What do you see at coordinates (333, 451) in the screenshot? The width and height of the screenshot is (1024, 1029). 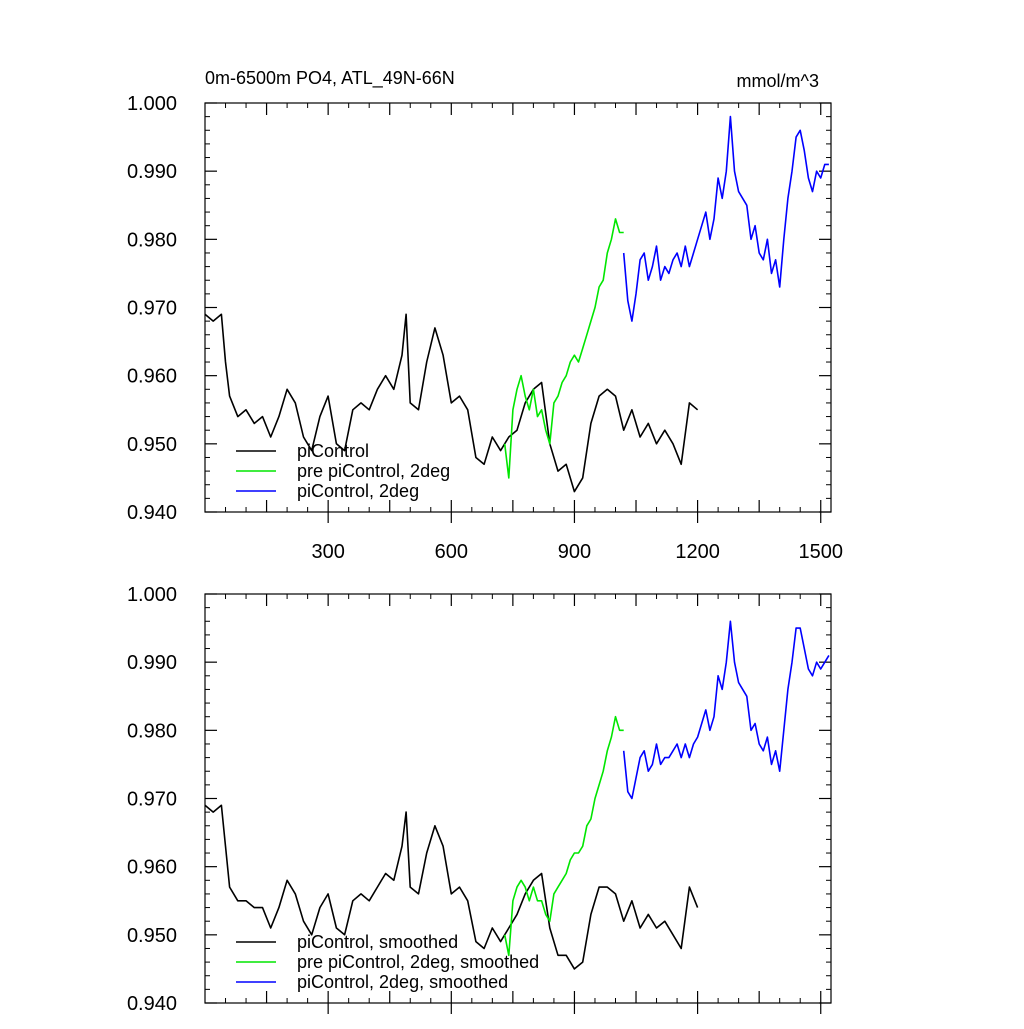 I see `legend-label: piControl` at bounding box center [333, 451].